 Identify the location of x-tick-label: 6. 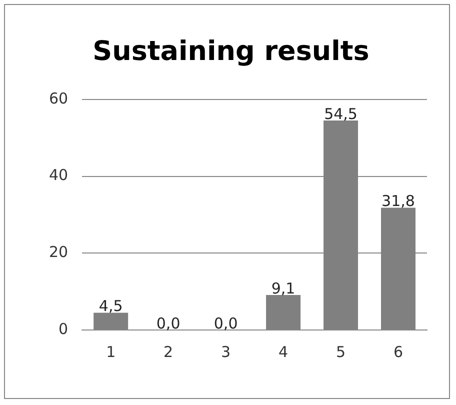
(398, 351).